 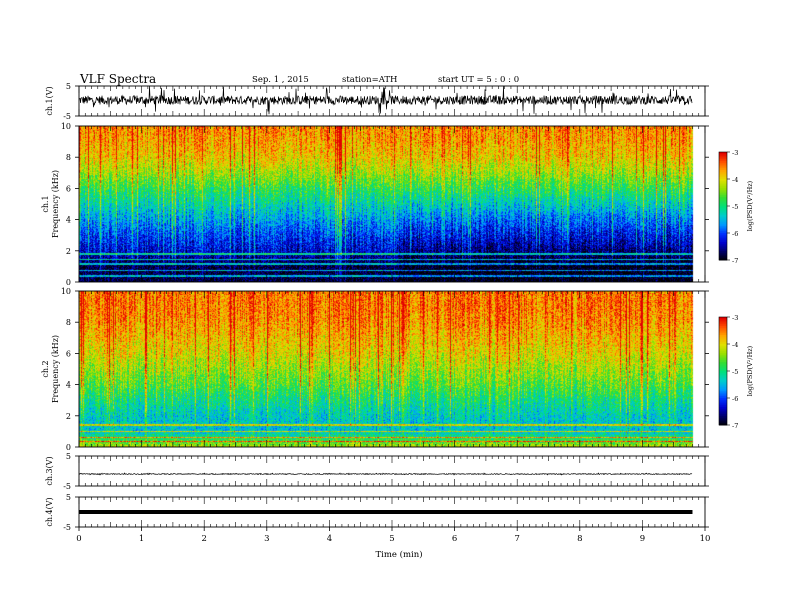 I want to click on y-tick-label: 0, so click(x=68, y=282).